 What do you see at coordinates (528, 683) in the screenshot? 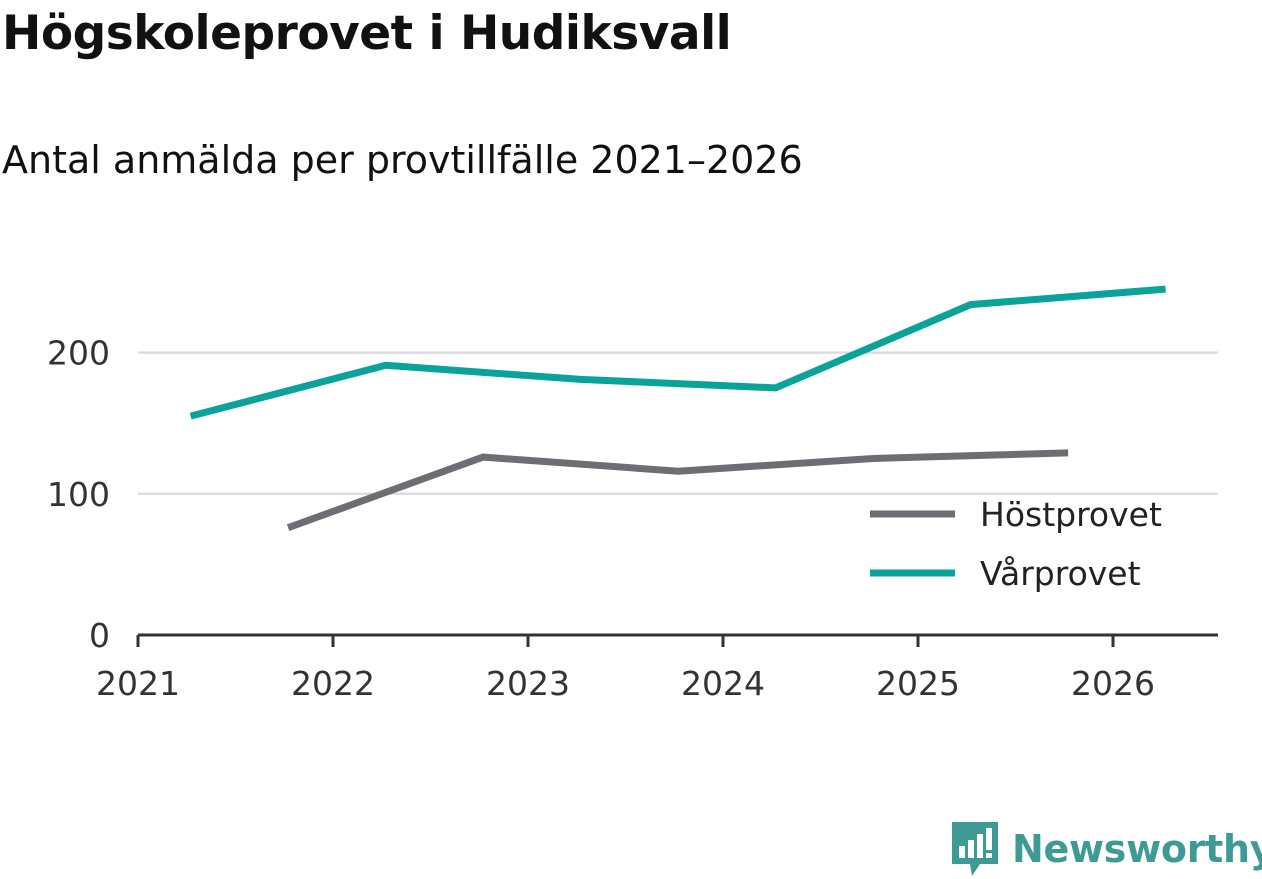
I see `x-tick-label: 2023` at bounding box center [528, 683].